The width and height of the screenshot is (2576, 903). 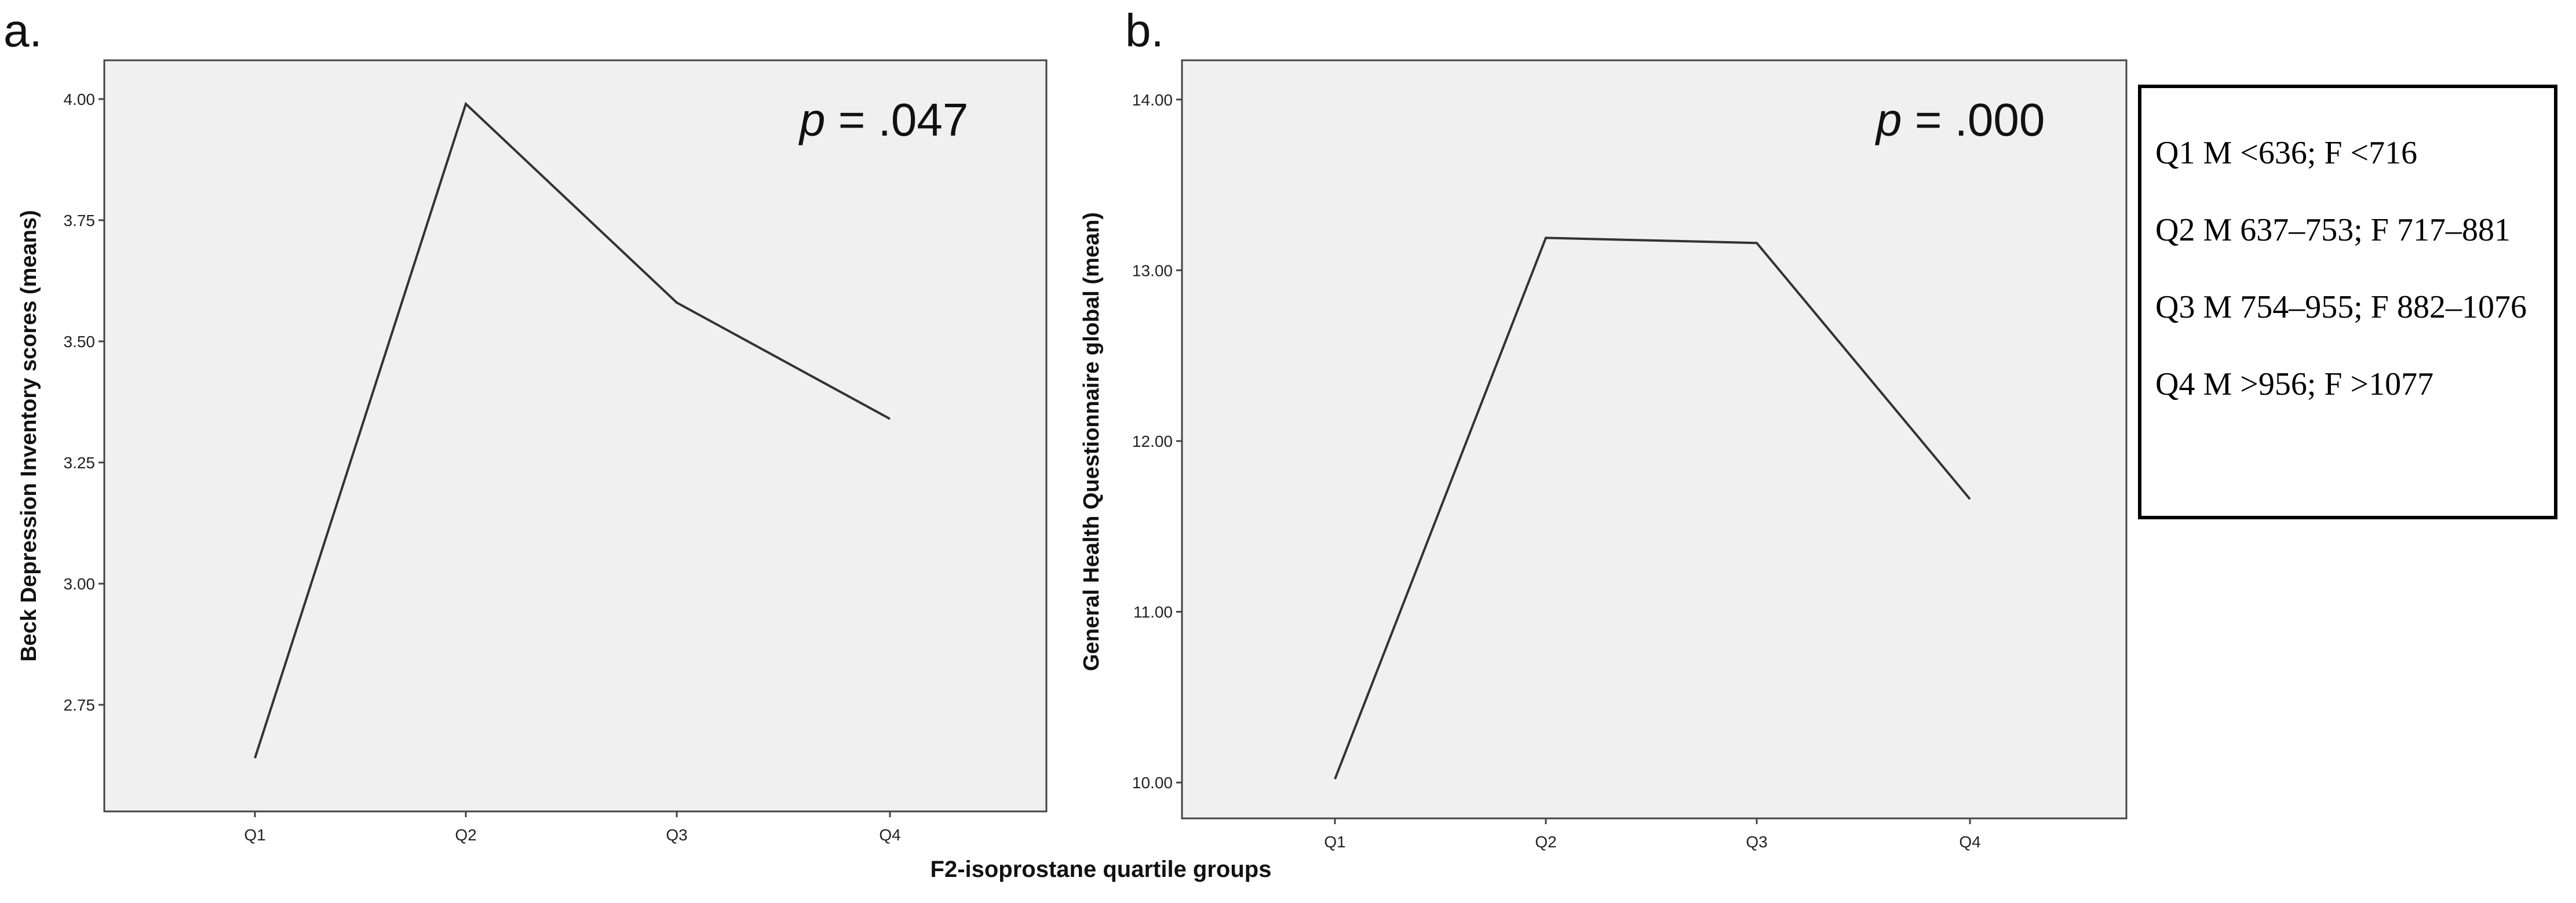 I want to click on y-ticks-a: 2.75 3.00 3.25 3.50 3.75 4.00, so click(x=84, y=402).